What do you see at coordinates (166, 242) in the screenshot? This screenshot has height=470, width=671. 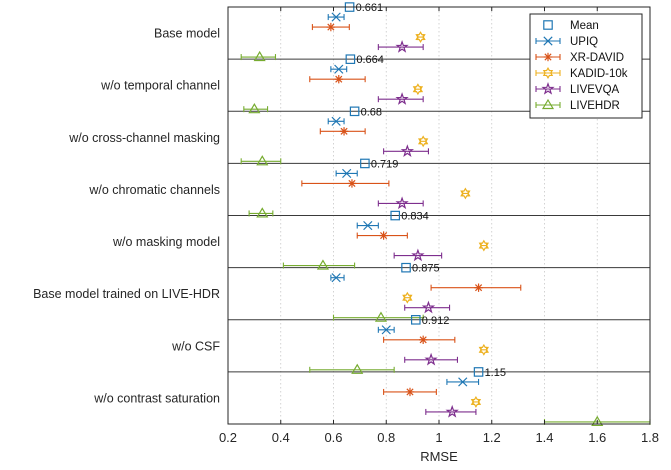 I see `category-label: w/o masking model` at bounding box center [166, 242].